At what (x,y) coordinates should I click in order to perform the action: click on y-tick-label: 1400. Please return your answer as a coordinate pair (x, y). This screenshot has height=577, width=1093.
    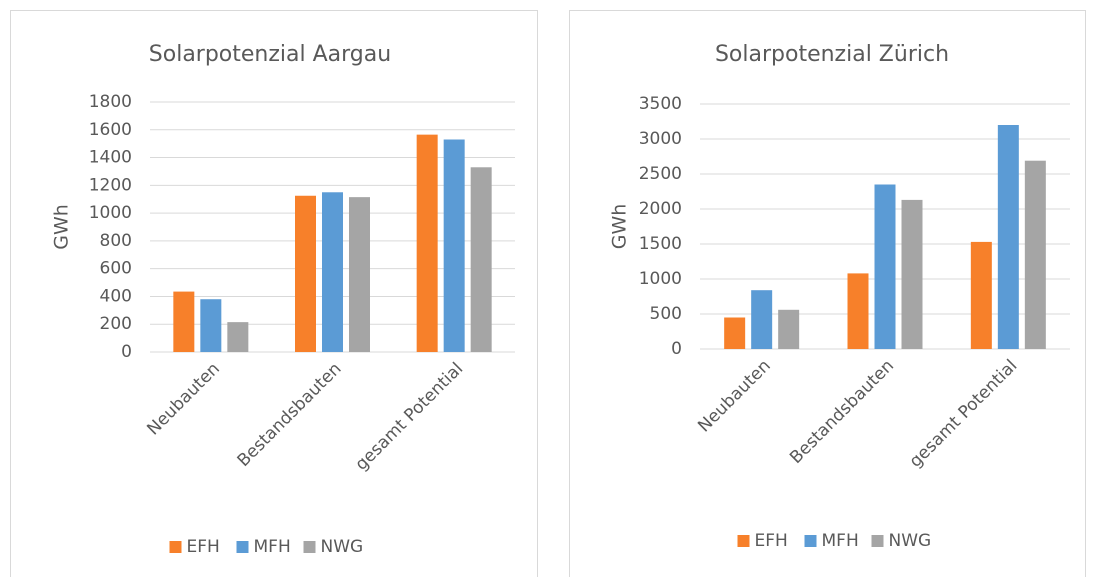
    Looking at the image, I should click on (110, 158).